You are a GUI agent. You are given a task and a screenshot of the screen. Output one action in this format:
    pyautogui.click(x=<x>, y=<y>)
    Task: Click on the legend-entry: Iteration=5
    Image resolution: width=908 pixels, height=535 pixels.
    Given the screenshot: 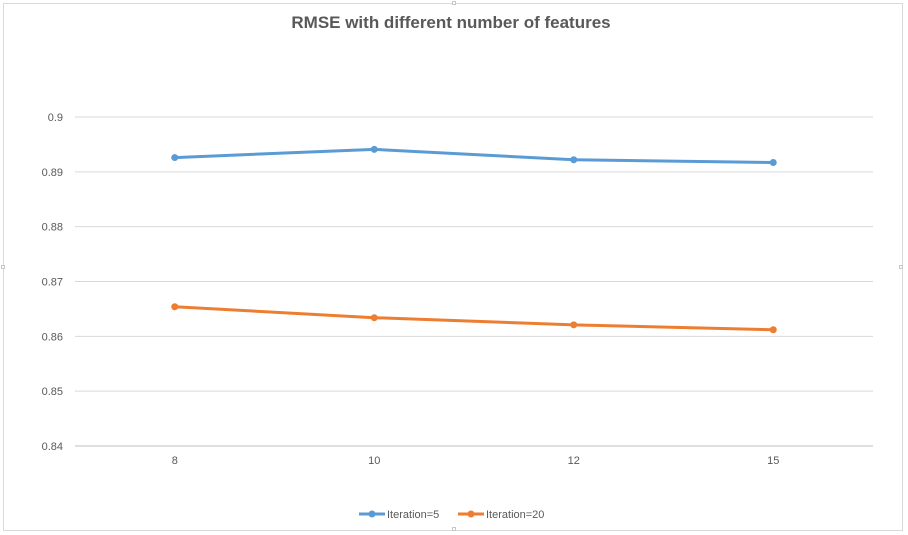 What is the action you would take?
    pyautogui.click(x=399, y=515)
    